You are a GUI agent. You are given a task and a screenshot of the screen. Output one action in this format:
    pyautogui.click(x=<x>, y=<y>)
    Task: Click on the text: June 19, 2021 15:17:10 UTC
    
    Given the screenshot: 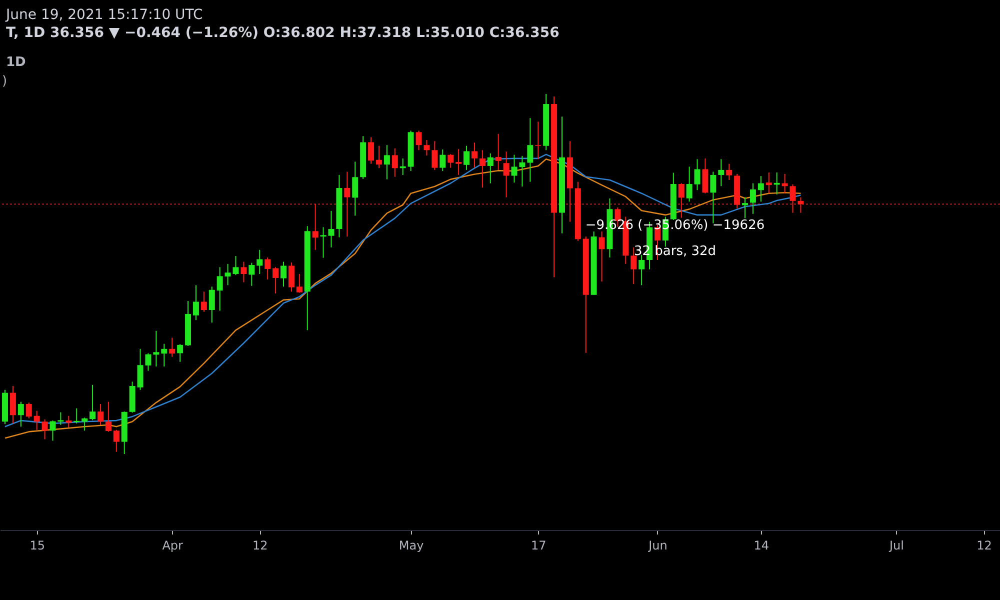 What is the action you would take?
    pyautogui.click(x=104, y=15)
    